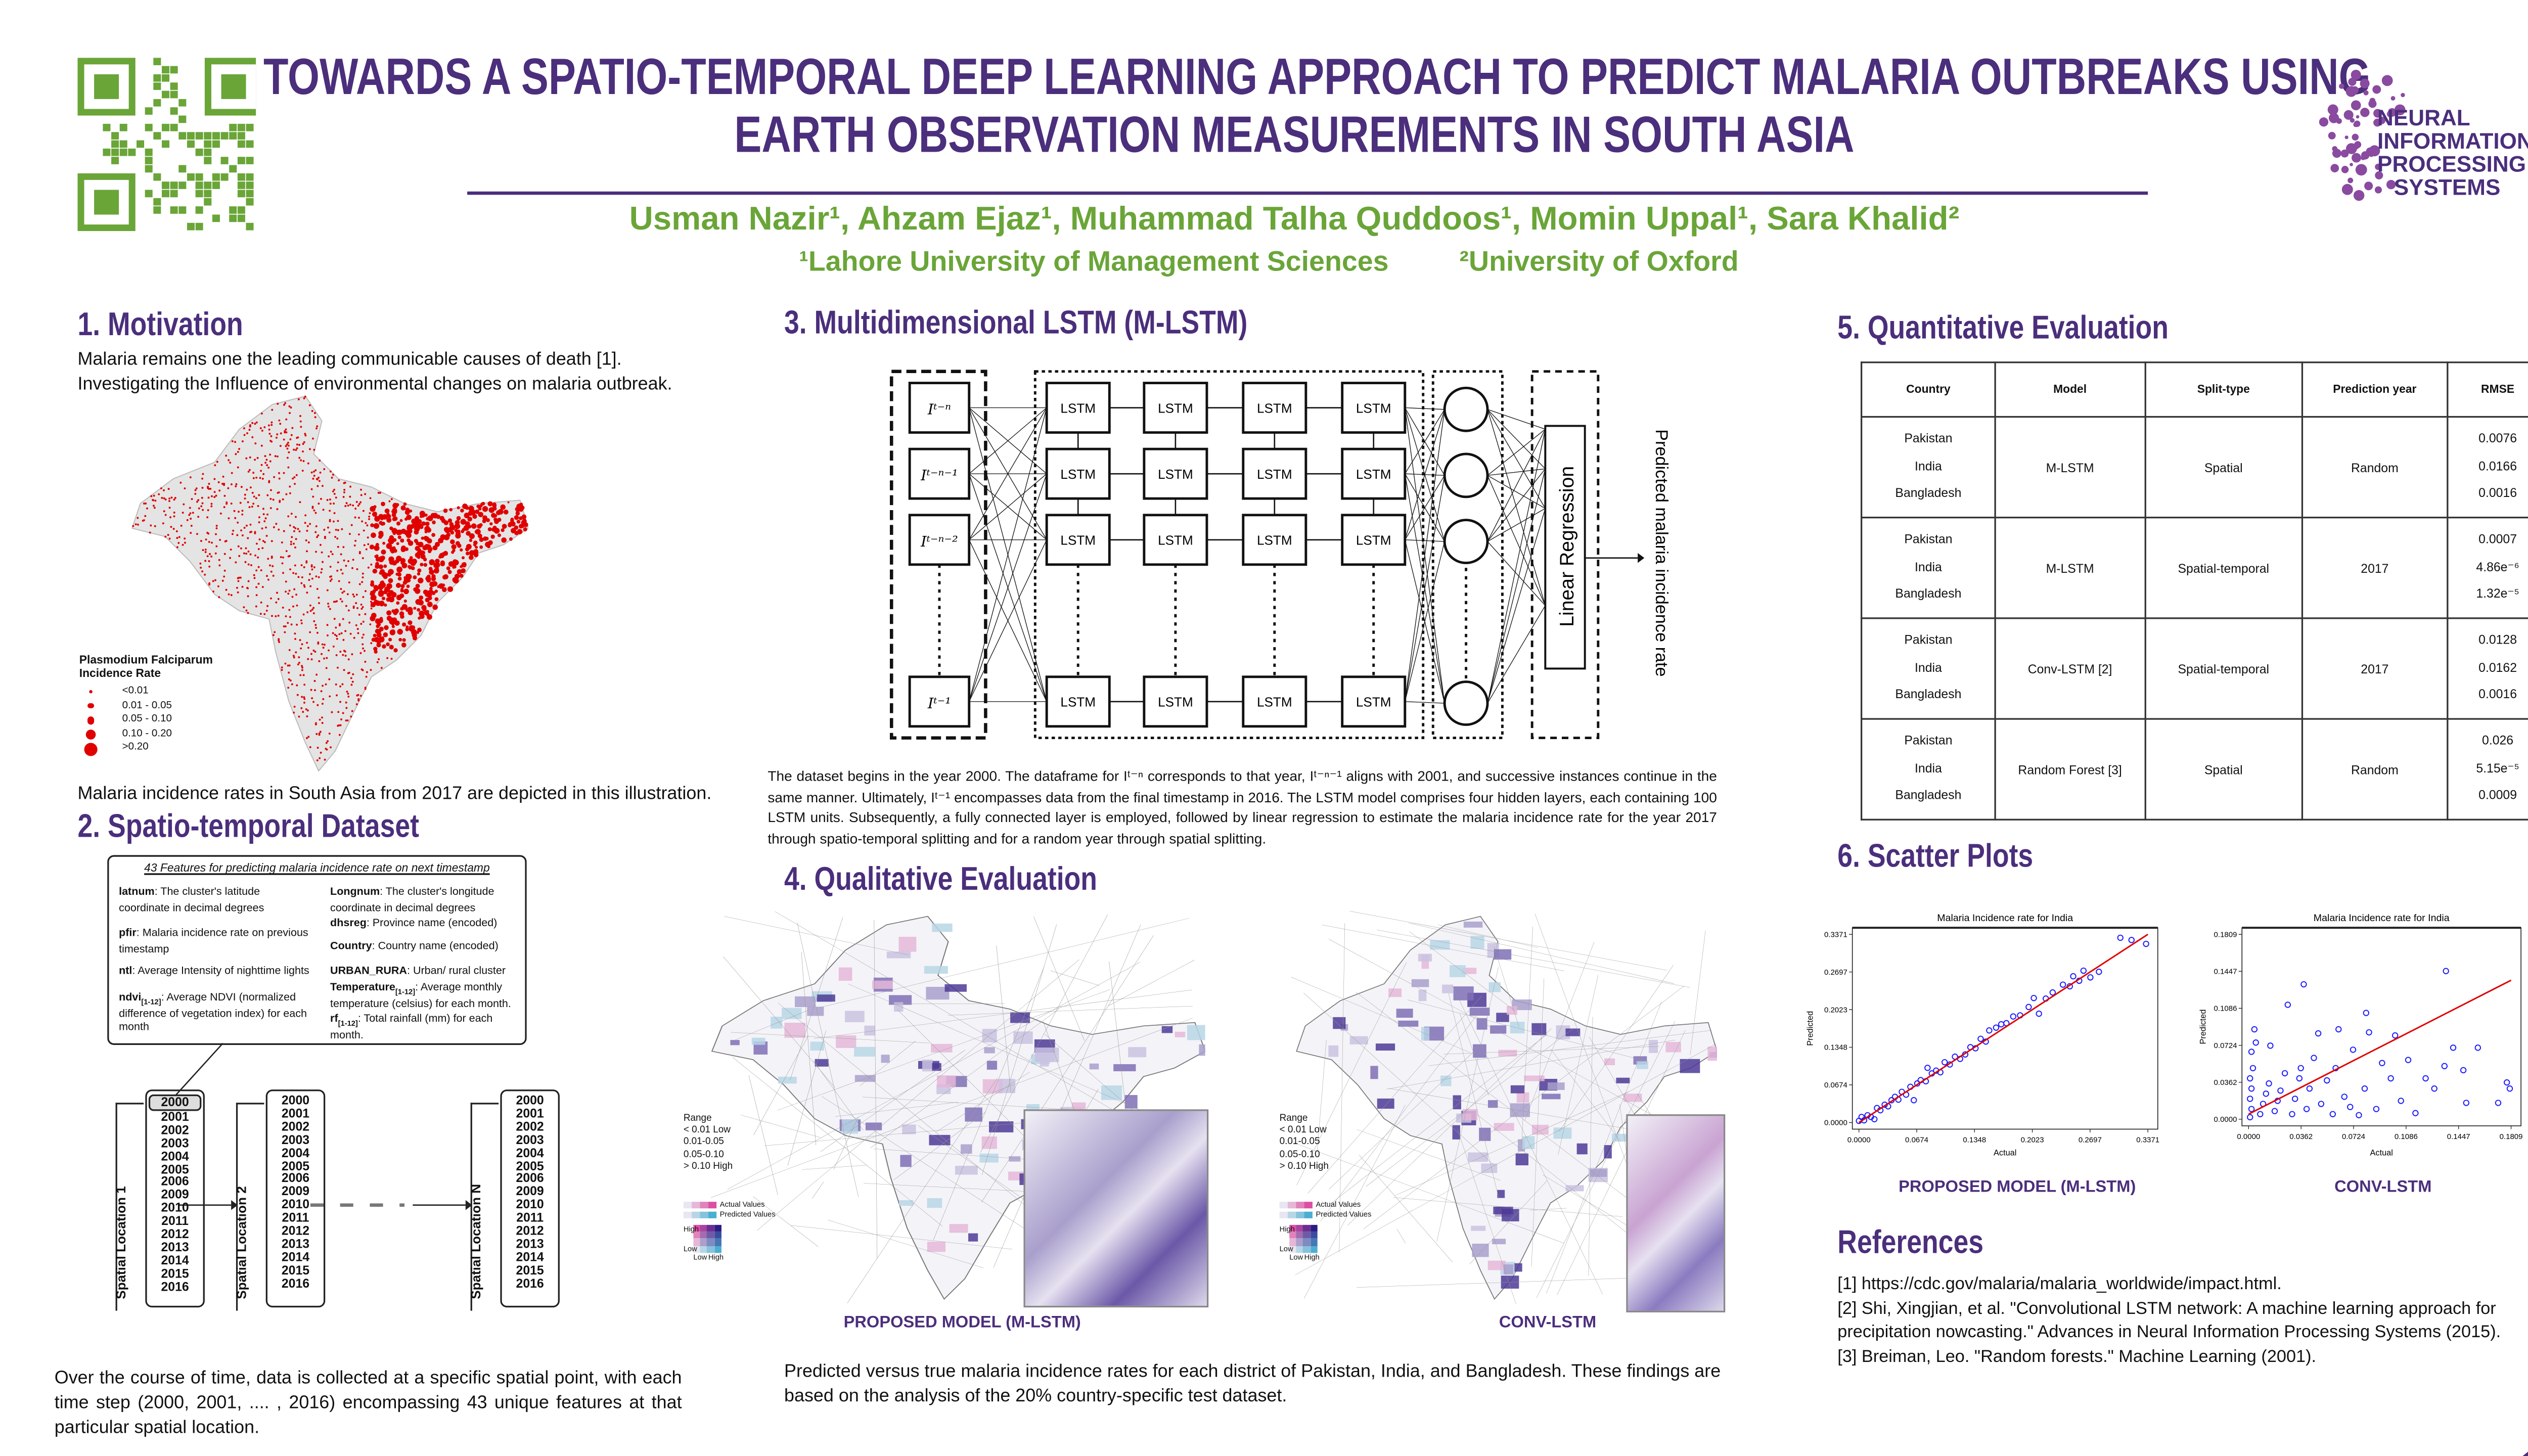 The image size is (2528, 1456). Describe the element at coordinates (1836, 1047) in the screenshot. I see `y-tick-label: 0.1348` at that location.